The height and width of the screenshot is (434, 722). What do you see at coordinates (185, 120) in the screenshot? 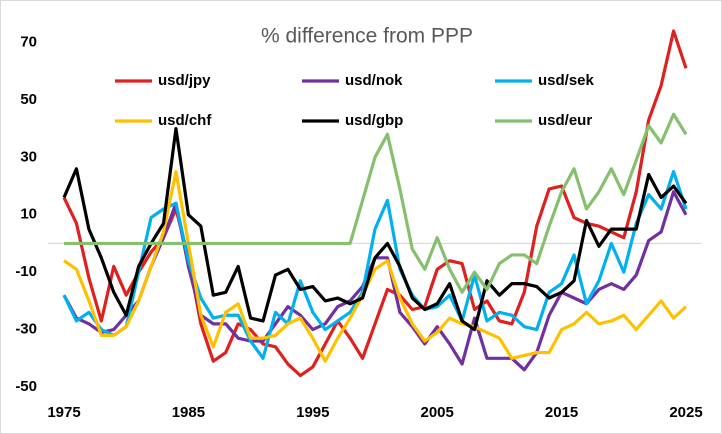
I see `legend-label: usd/chf` at bounding box center [185, 120].